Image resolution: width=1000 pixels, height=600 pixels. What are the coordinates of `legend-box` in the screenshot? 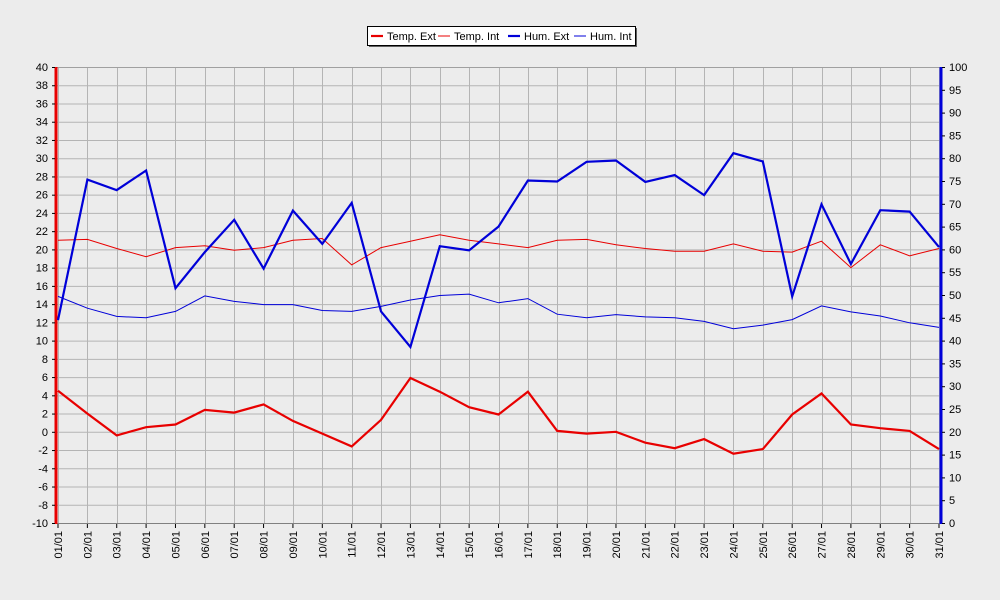 It's located at (501, 36).